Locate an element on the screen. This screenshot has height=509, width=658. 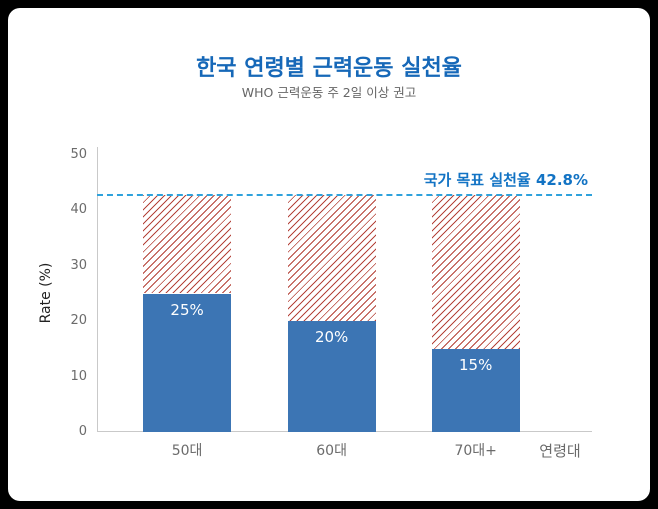
x-tick-label: 70대+ is located at coordinates (475, 451).